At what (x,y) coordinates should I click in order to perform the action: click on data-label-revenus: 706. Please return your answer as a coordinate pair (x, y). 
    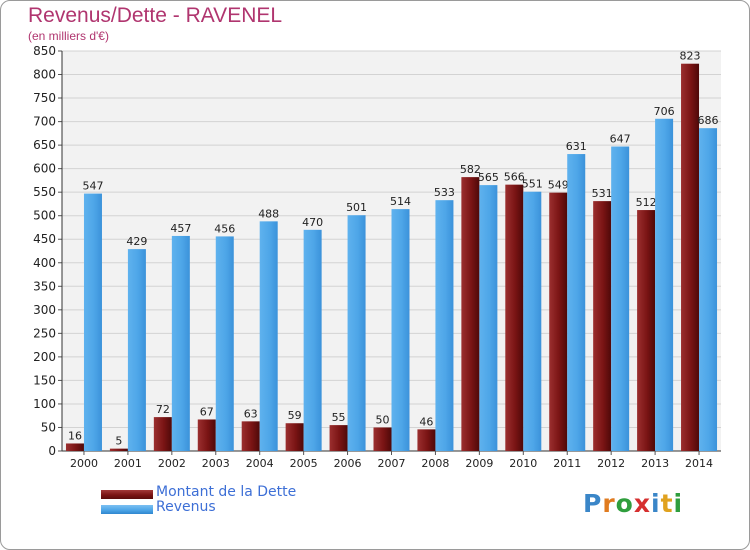
    Looking at the image, I should click on (664, 111).